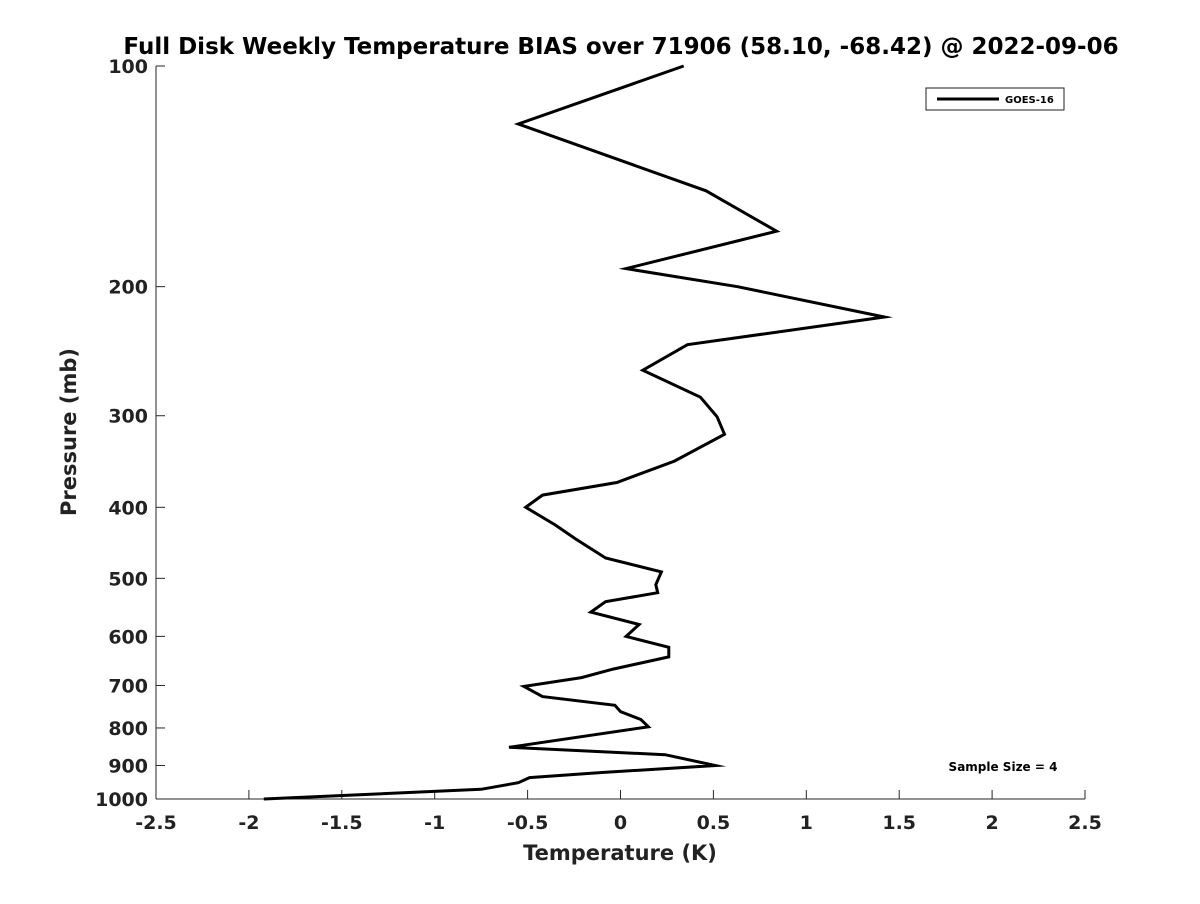 The image size is (1200, 904). I want to click on y-tick-label: 800, so click(128, 729).